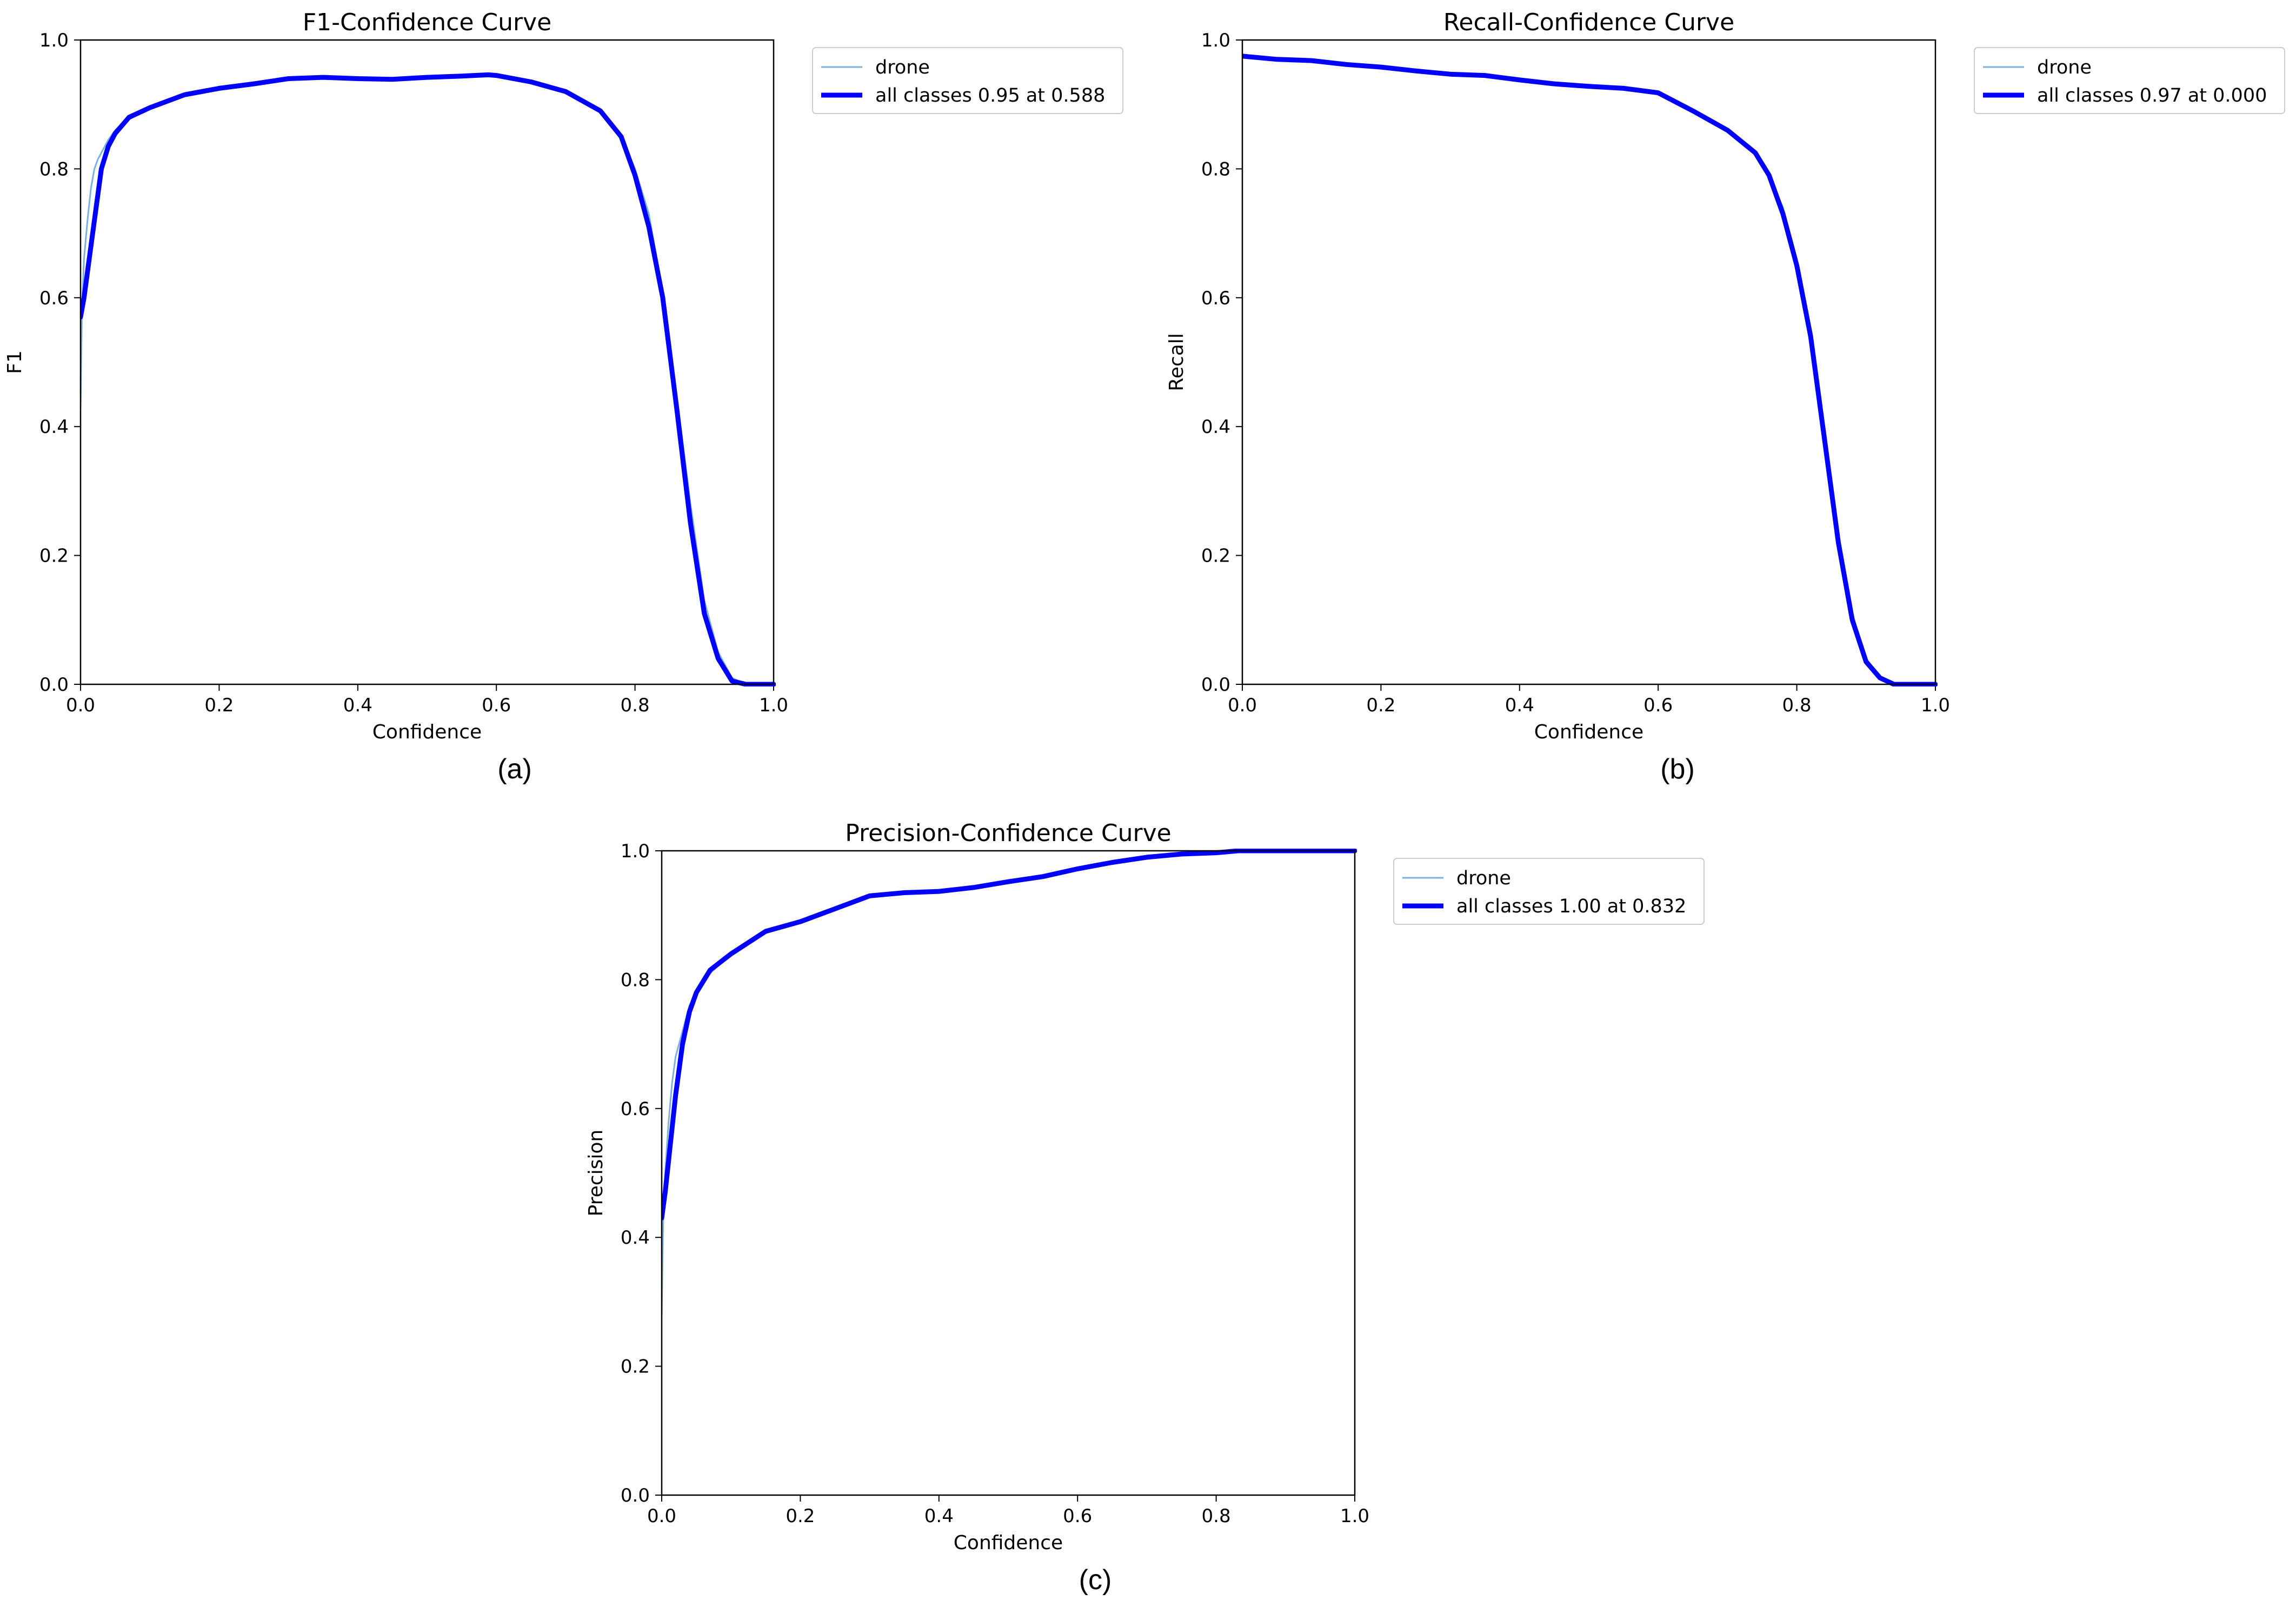  I want to click on legend: drone all classes 1.00 at 0.832, so click(1549, 891).